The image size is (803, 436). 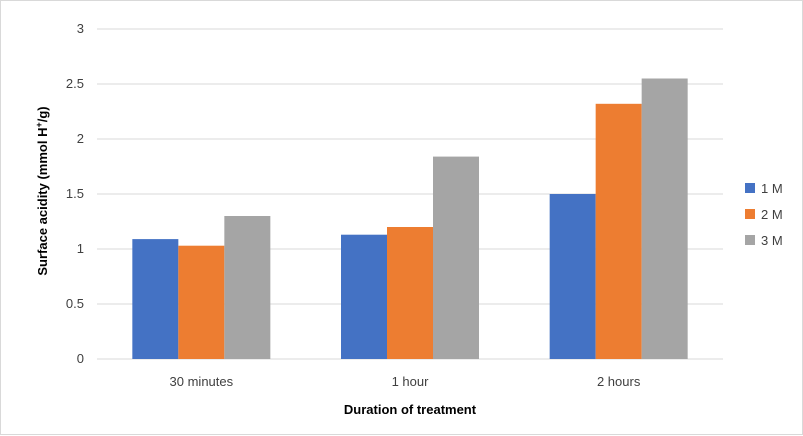 I want to click on y-tick-label: 1, so click(x=80, y=248).